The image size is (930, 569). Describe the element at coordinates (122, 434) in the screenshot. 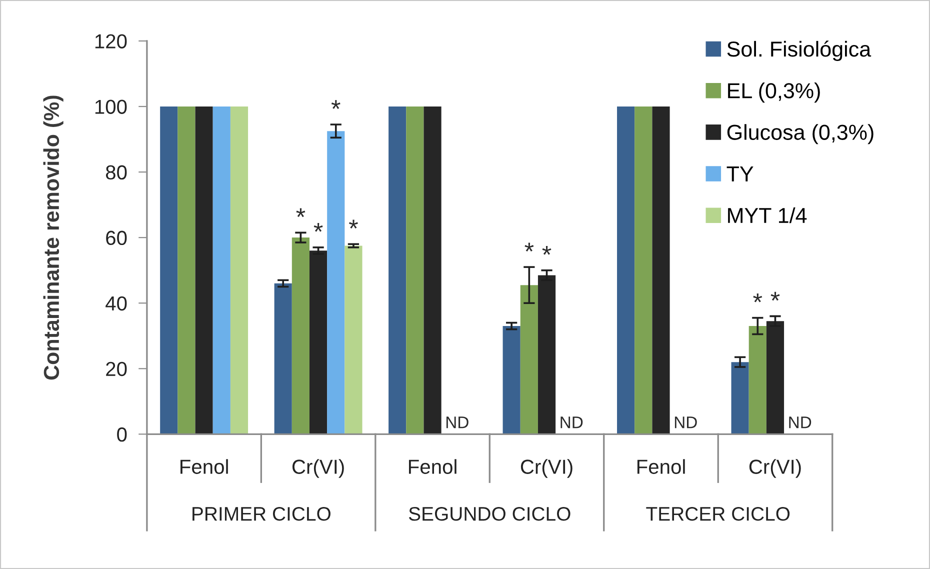

I see `y-tick-label: 0` at that location.